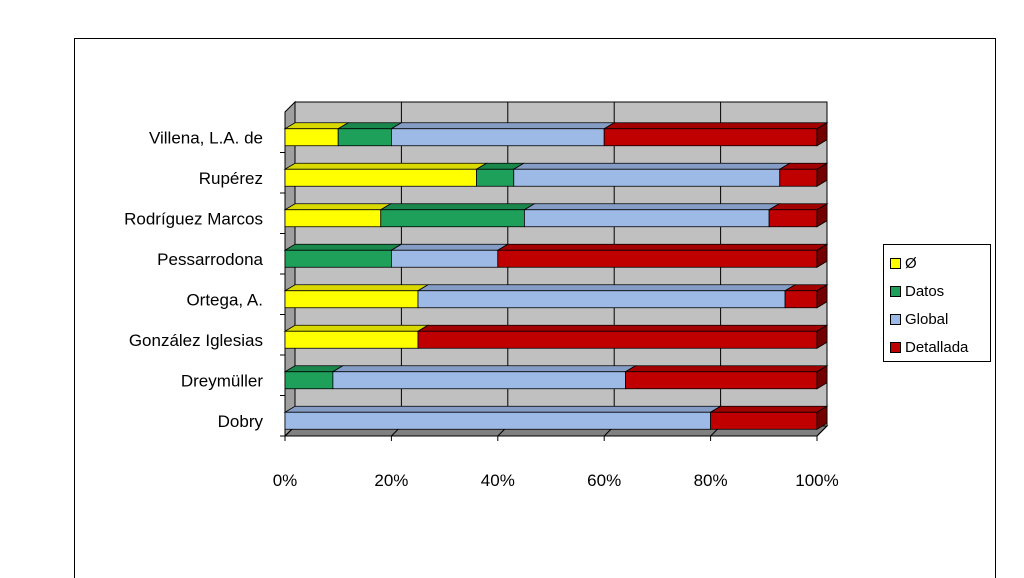 This screenshot has height=578, width=1024. I want to click on legend-label: Detallada, so click(937, 347).